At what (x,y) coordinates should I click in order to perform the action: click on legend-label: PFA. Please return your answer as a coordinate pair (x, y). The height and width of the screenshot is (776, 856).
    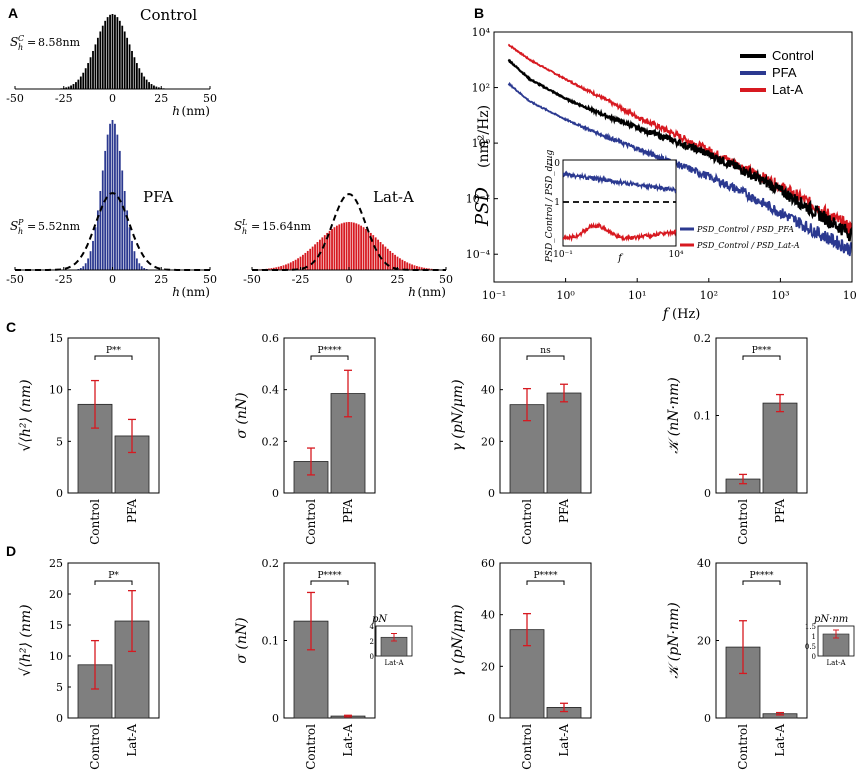
    Looking at the image, I should click on (784, 72).